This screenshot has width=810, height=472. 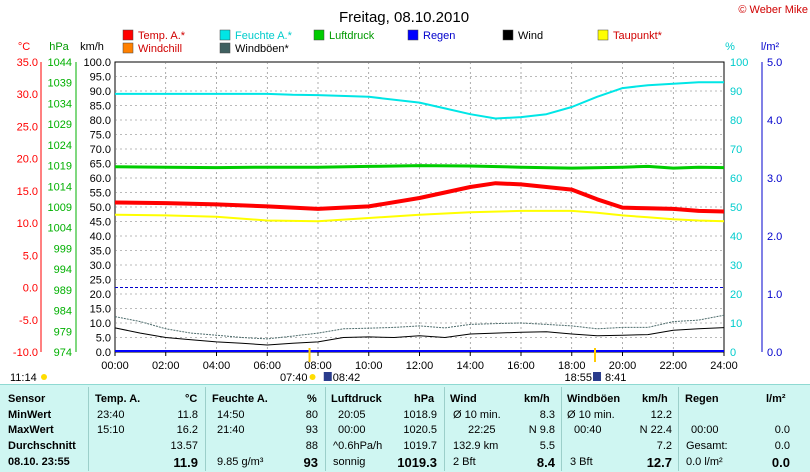 I want to click on temp-max-time: 15:10, so click(x=111, y=430).